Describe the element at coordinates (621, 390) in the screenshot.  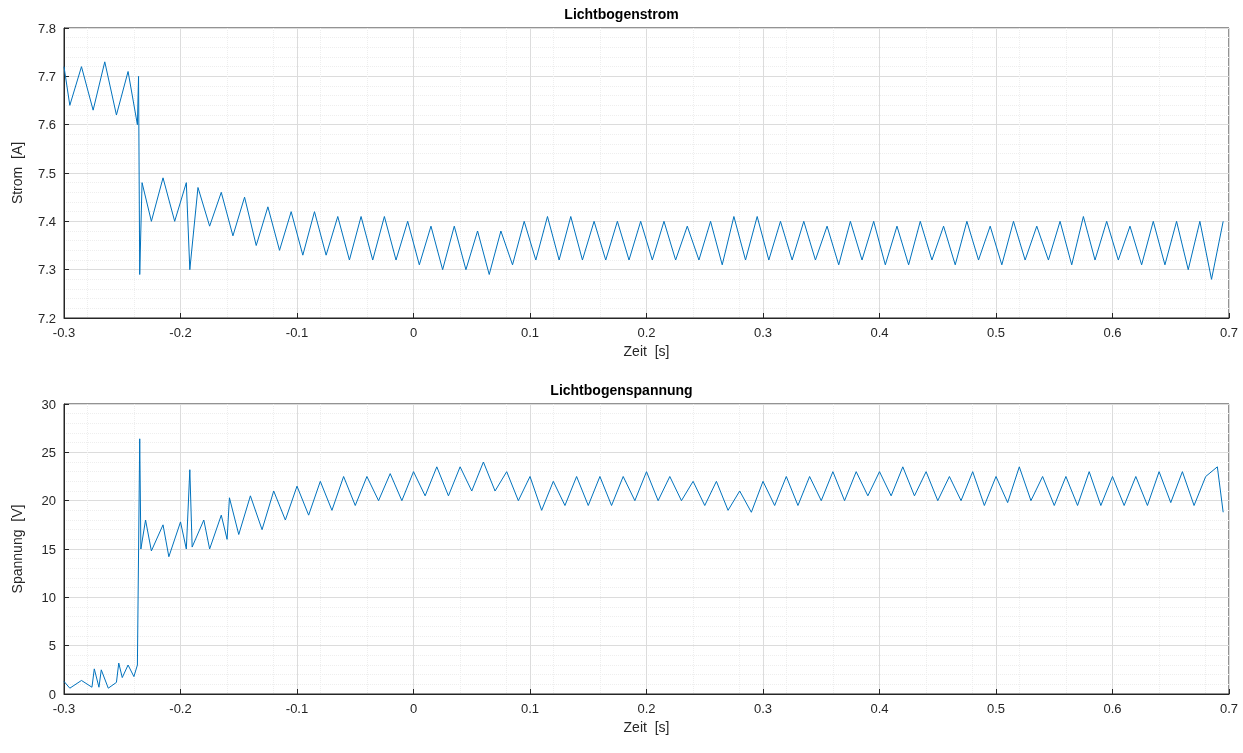
I see `chart-title: Lichtbogenspannung` at that location.